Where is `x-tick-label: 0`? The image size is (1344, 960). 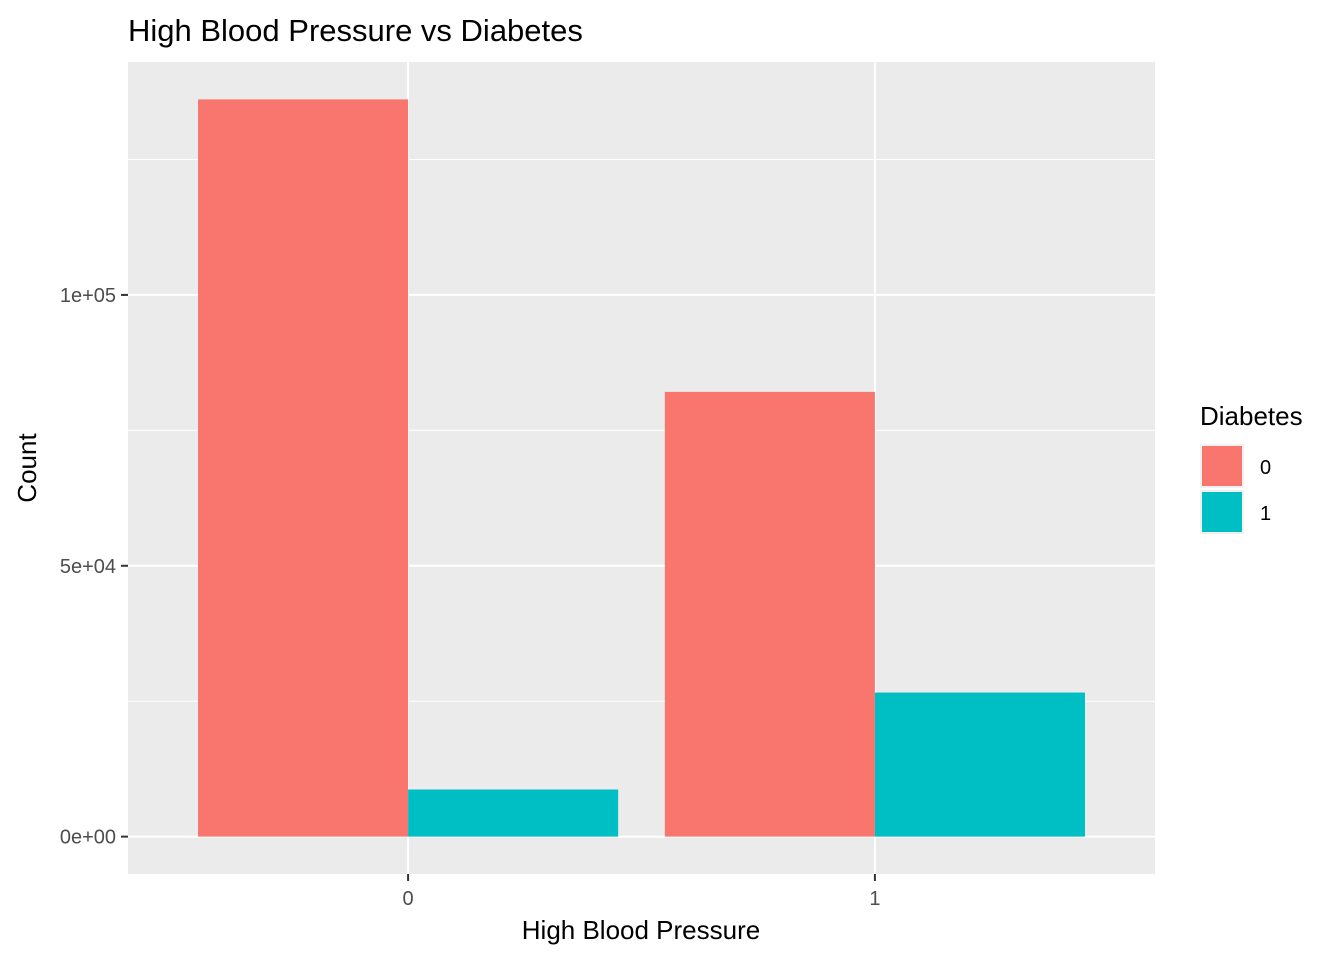
x-tick-label: 0 is located at coordinates (408, 899).